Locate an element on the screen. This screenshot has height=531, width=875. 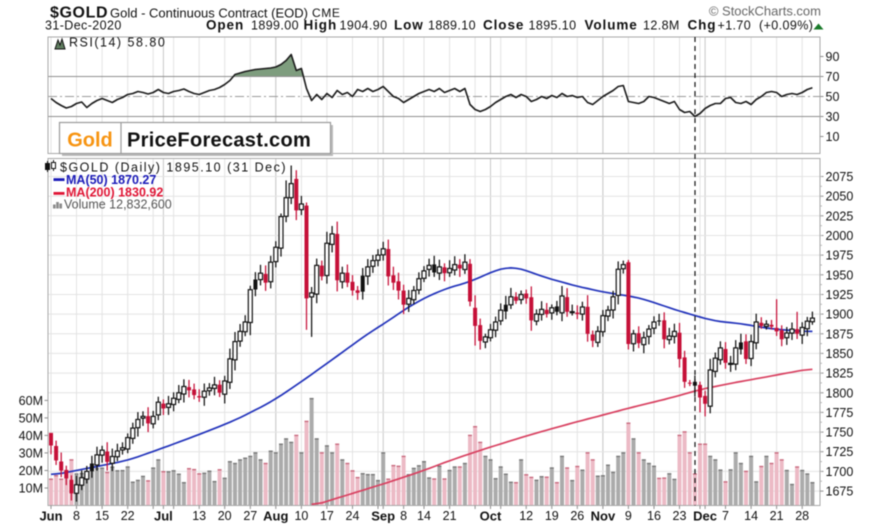
svg-text: 27 is located at coordinates (250, 516).